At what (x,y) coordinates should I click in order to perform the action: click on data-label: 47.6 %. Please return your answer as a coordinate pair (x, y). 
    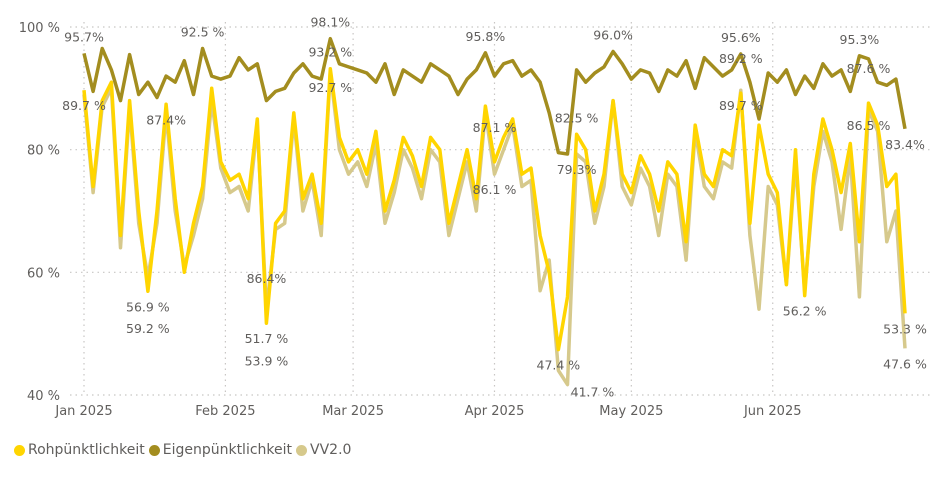
    Looking at the image, I should click on (905, 363).